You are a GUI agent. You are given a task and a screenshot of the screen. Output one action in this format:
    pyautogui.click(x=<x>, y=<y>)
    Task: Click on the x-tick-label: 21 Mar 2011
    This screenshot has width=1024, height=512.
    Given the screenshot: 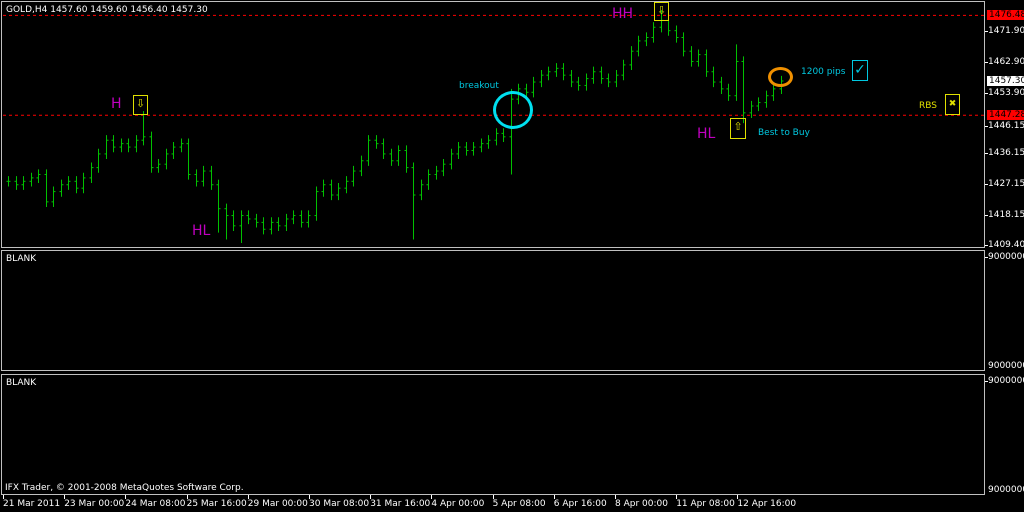 What is the action you would take?
    pyautogui.click(x=32, y=502)
    